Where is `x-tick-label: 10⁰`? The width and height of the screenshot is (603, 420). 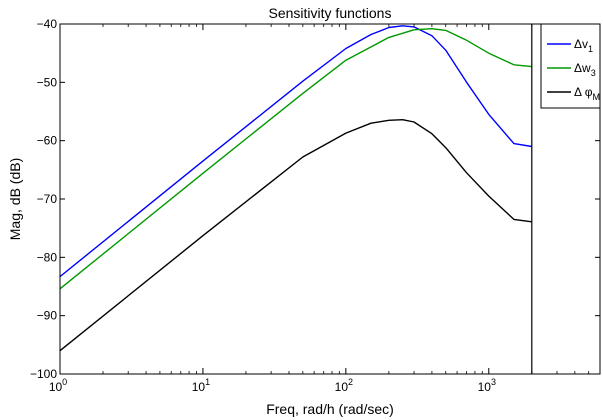
x-tick-label: 10⁰ is located at coordinates (58, 385).